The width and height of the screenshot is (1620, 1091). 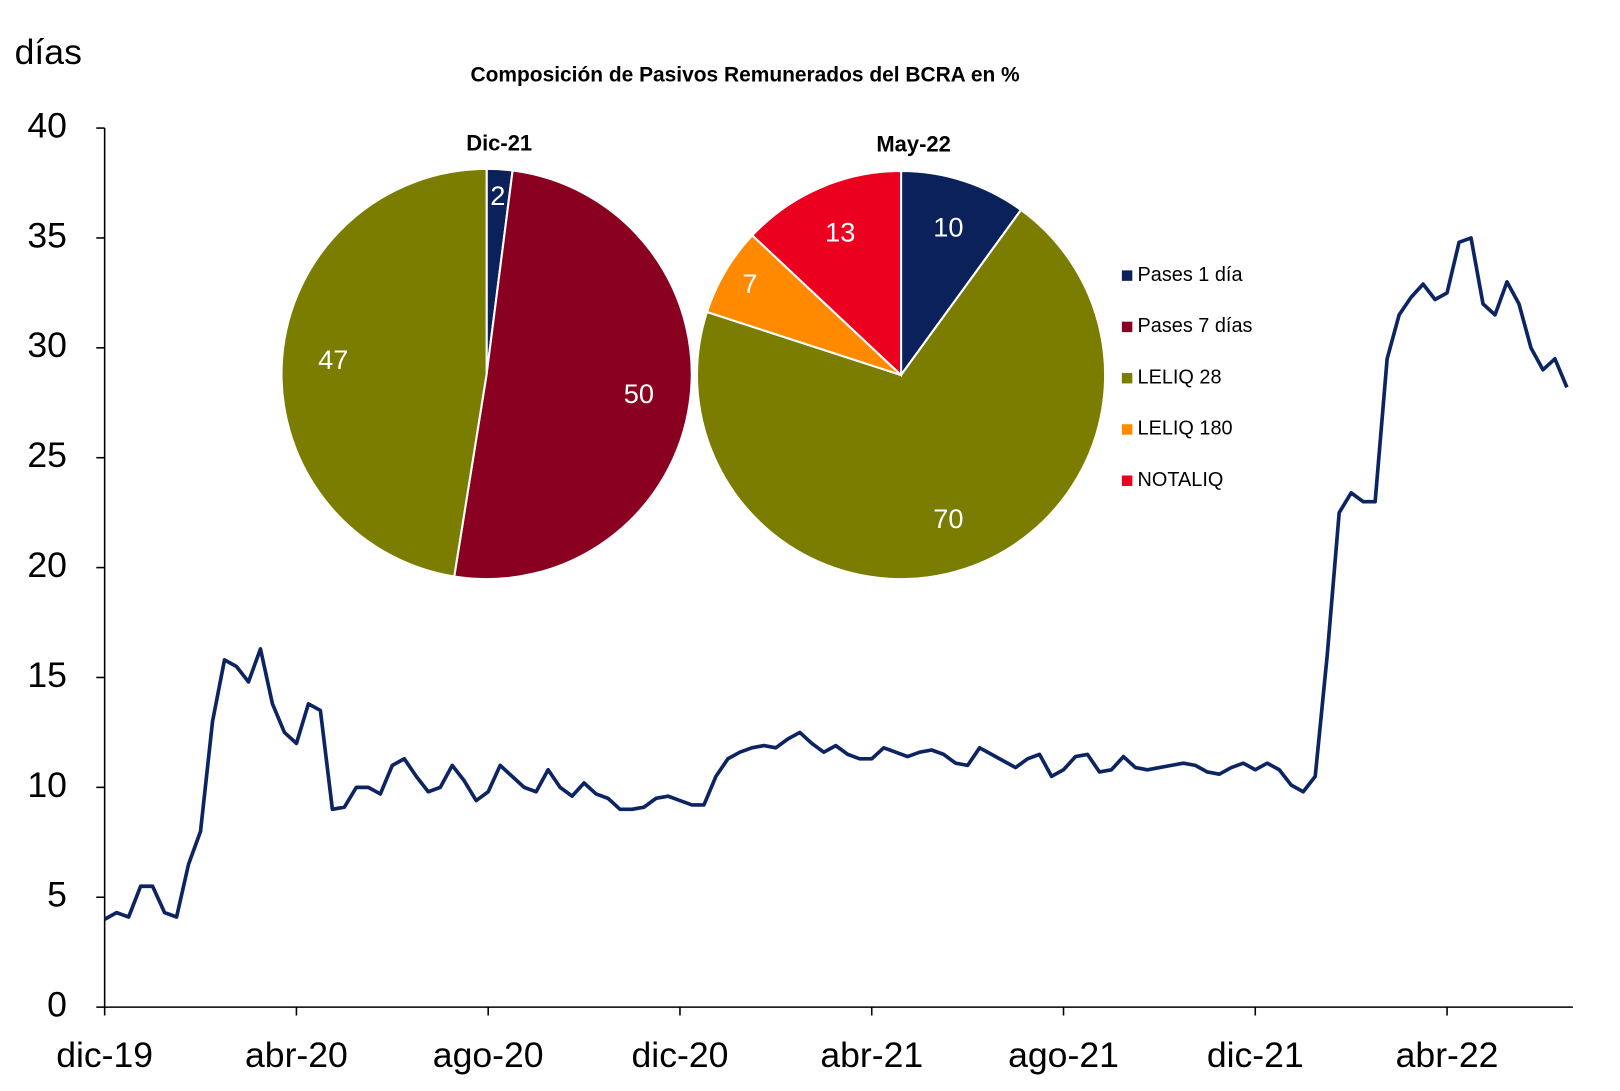 What do you see at coordinates (871, 1055) in the screenshot?
I see `x-tick-label: abr-21` at bounding box center [871, 1055].